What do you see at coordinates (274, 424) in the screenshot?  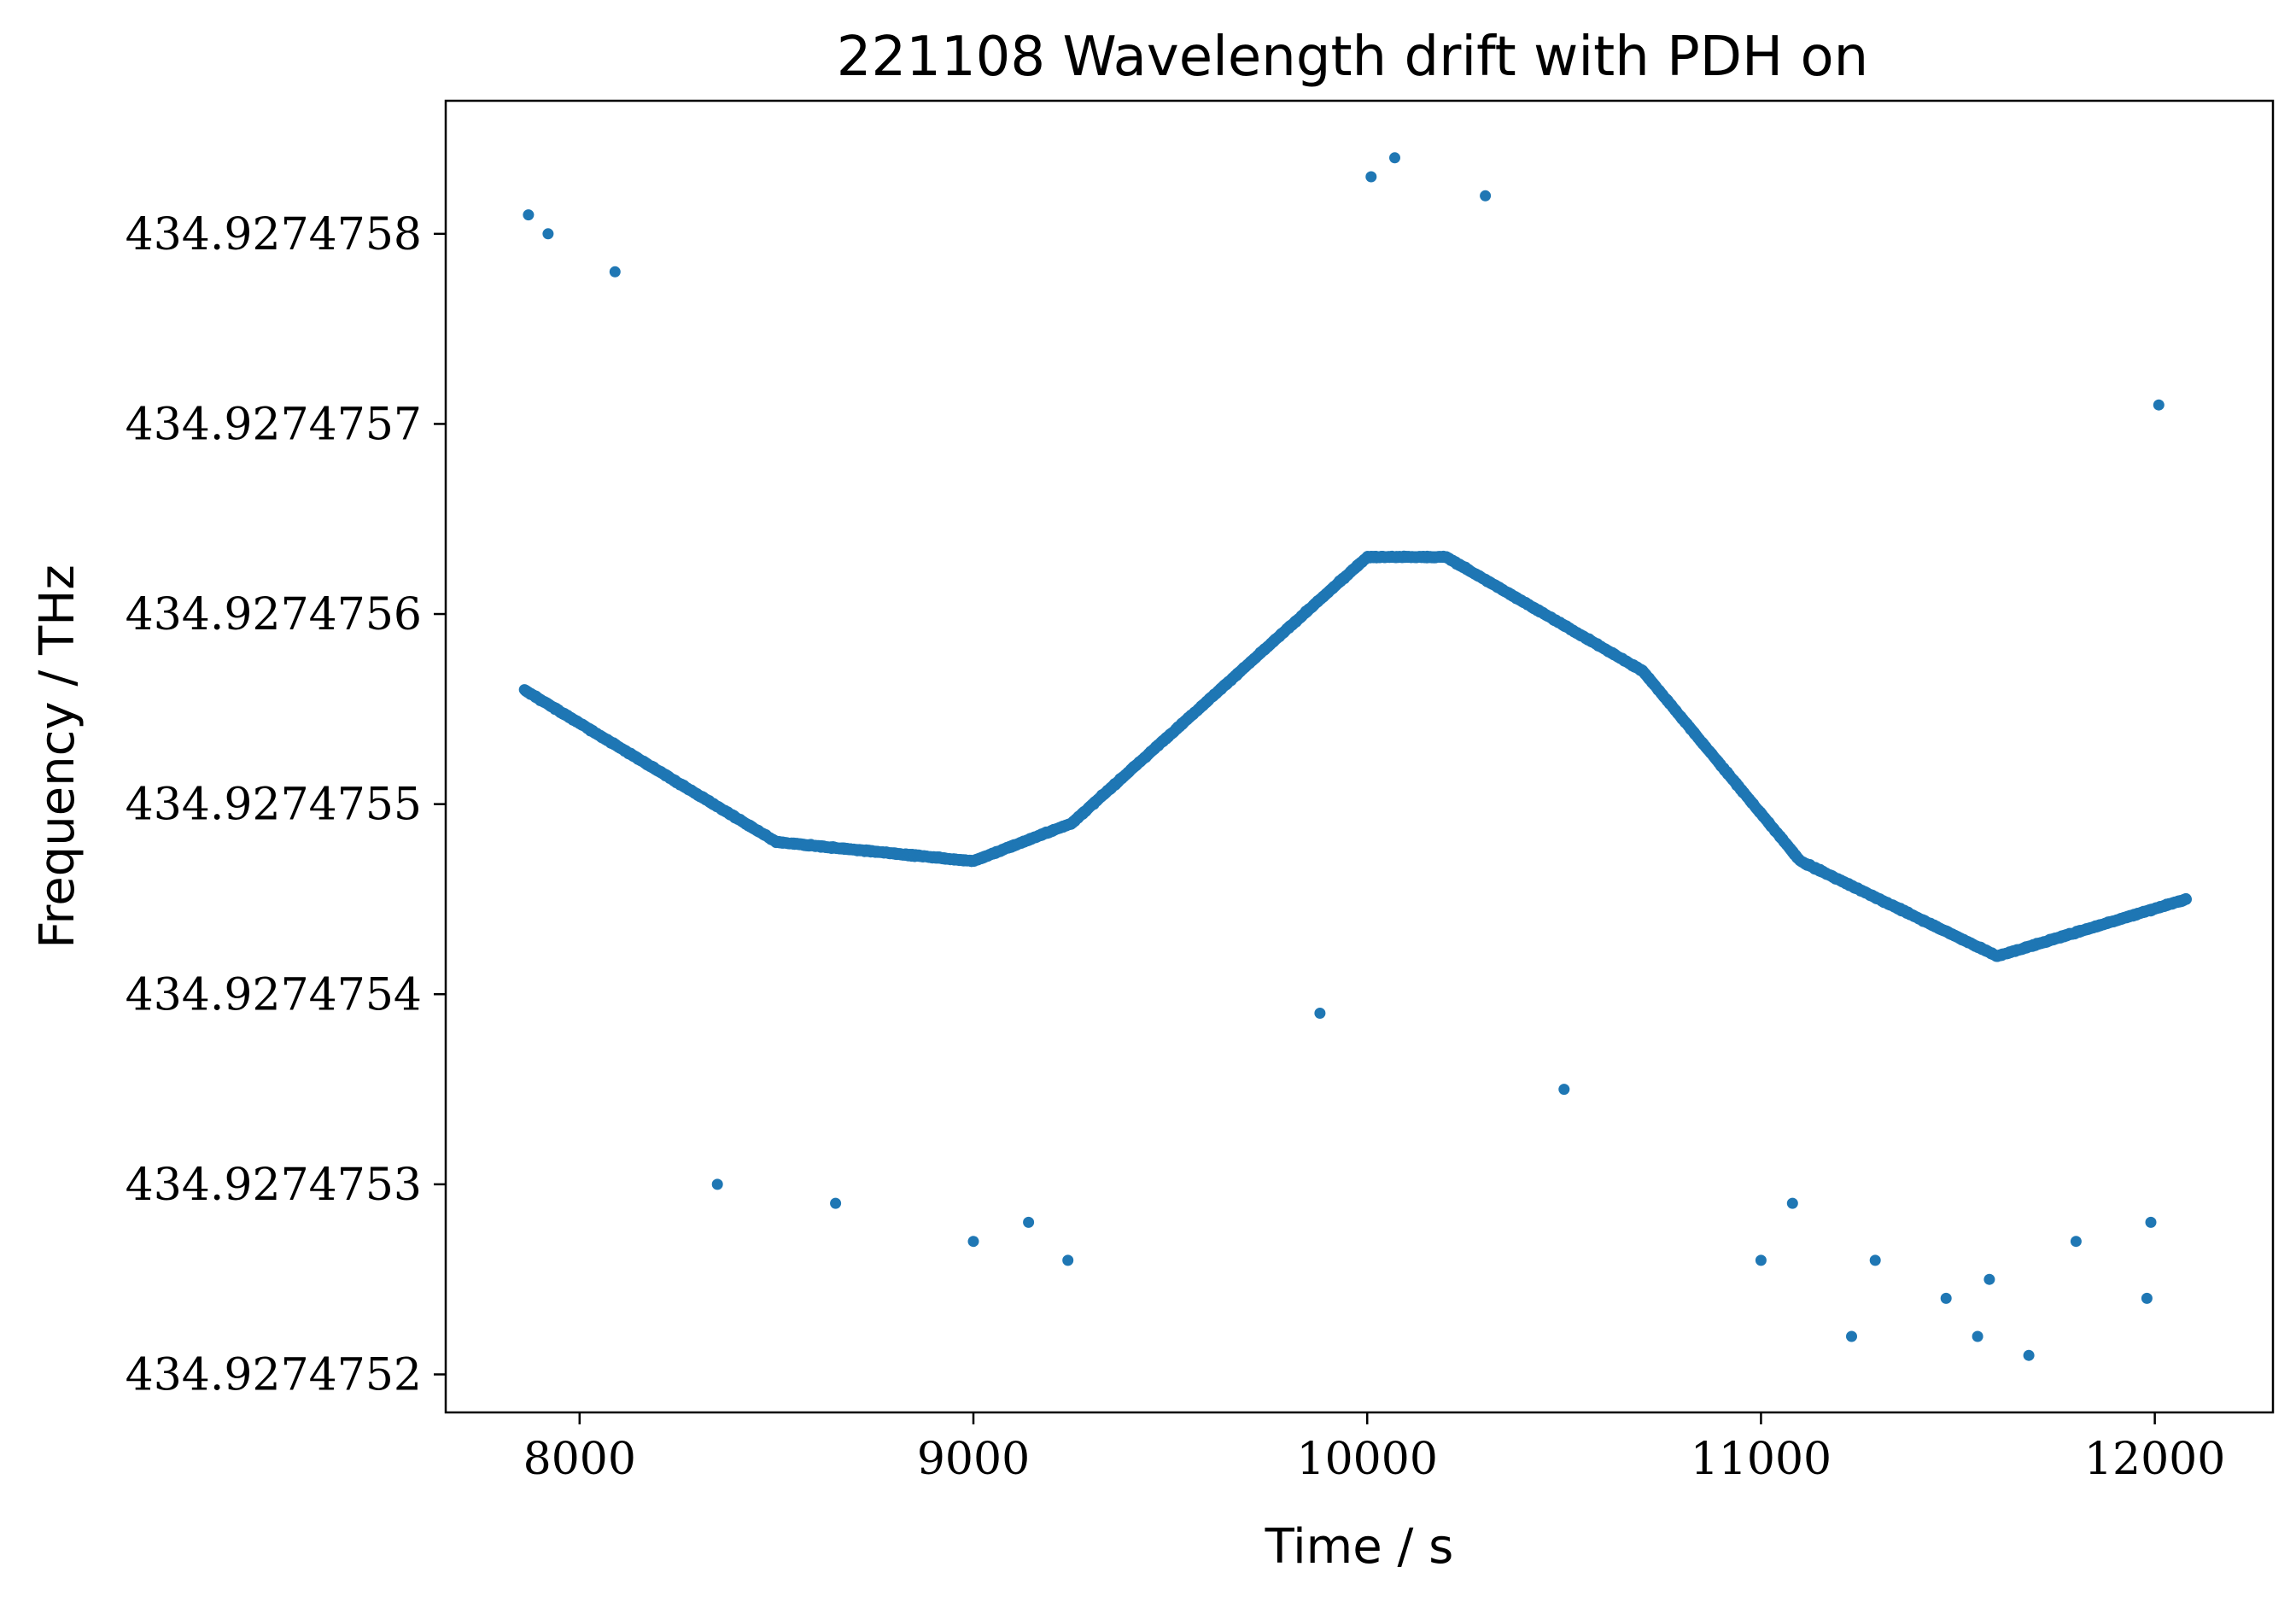 I see `y-tick-label: 434.9274757` at bounding box center [274, 424].